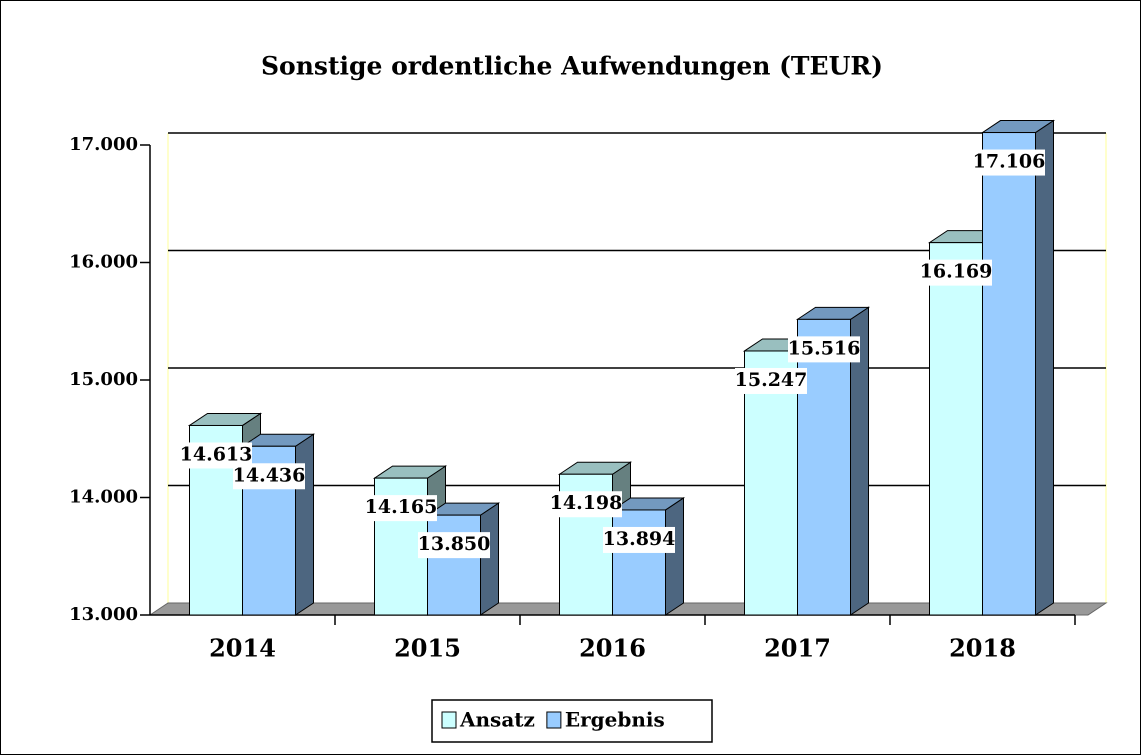 The image size is (1141, 755). What do you see at coordinates (103, 379) in the screenshot?
I see `y-tick-label: 15.000` at bounding box center [103, 379].